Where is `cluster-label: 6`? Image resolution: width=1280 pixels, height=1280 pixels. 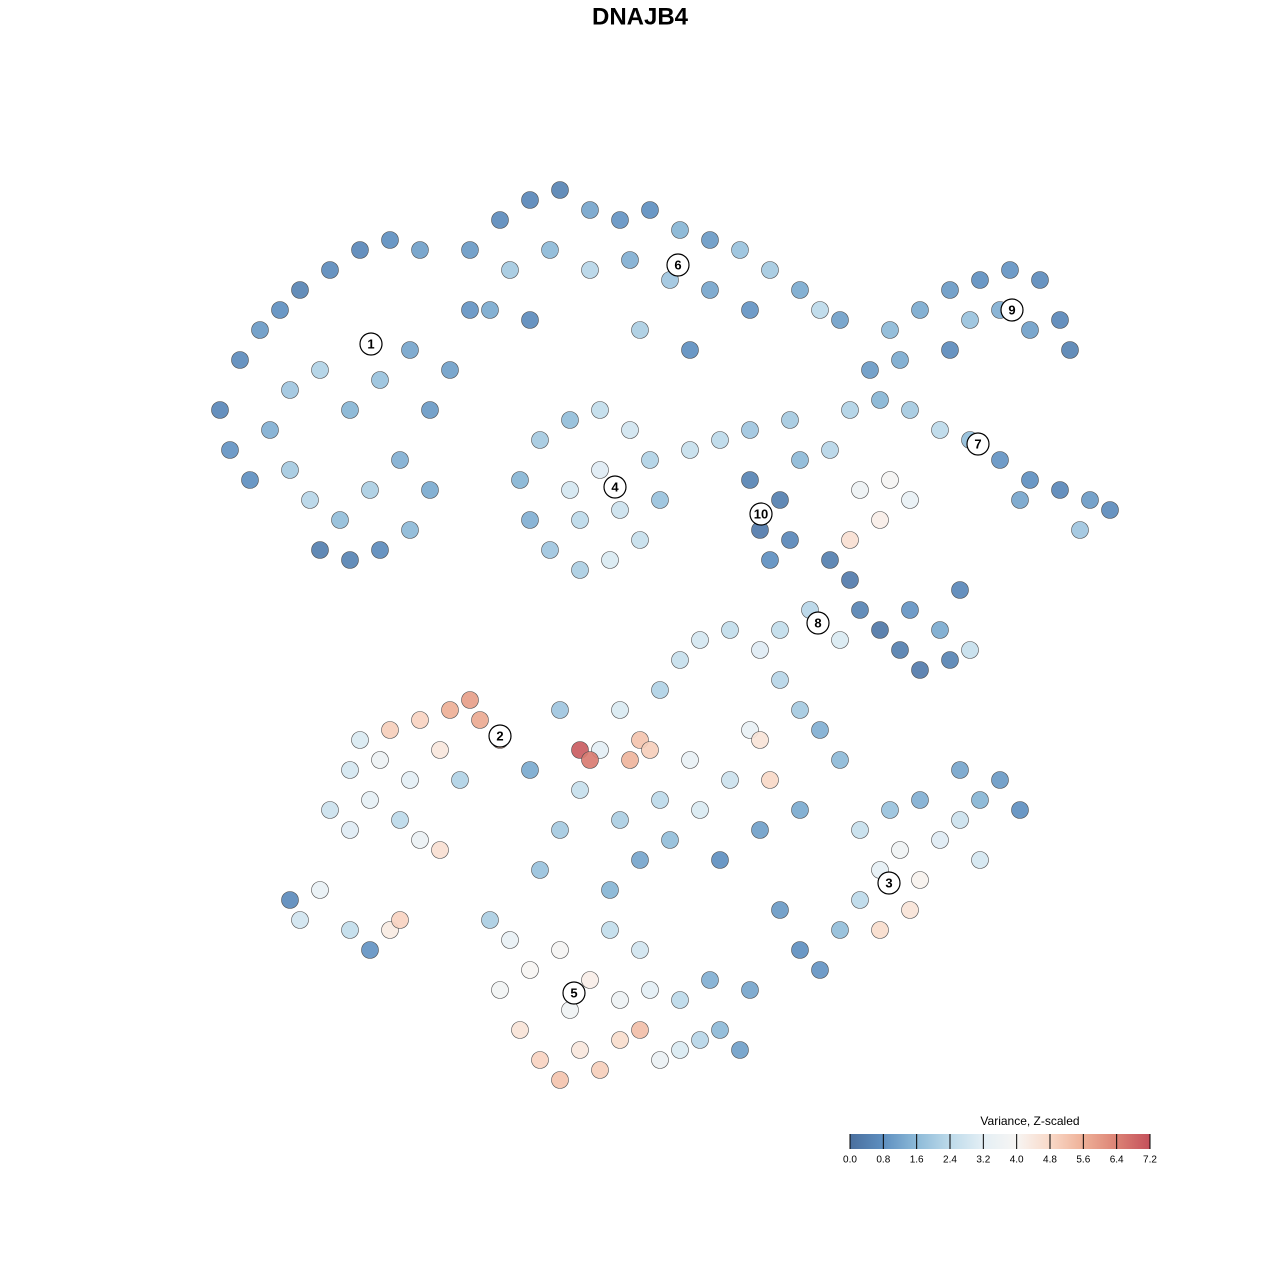
cluster-label: 6 is located at coordinates (677, 264).